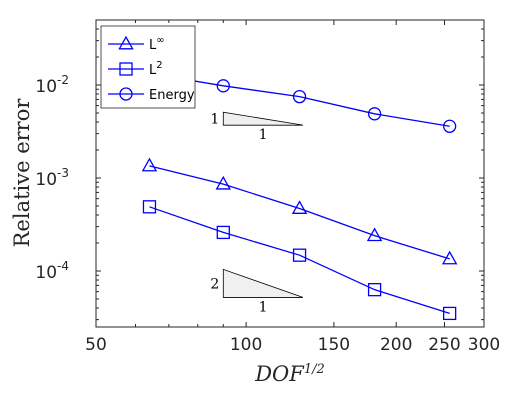  I want to click on legend: L∞ L2 Energy, so click(148, 67).